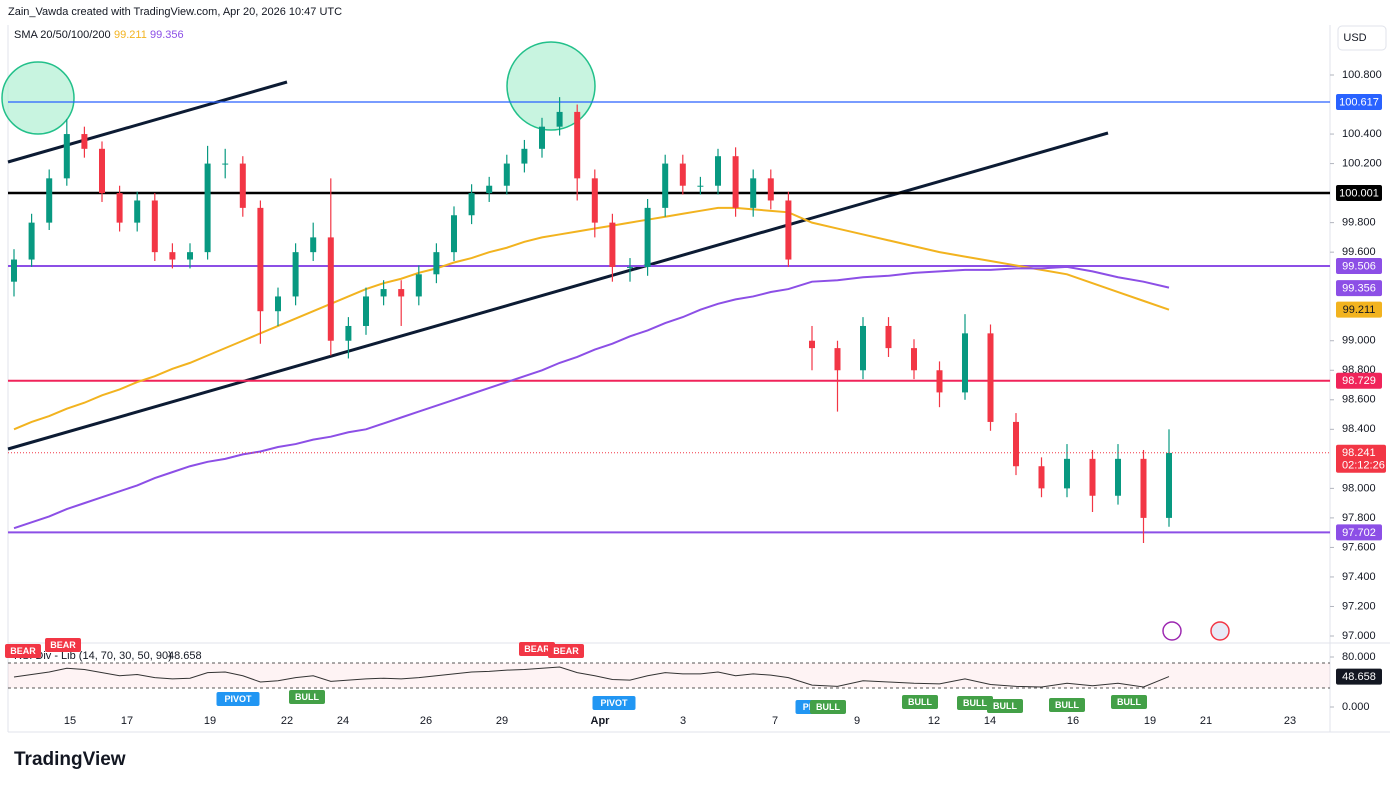 The width and height of the screenshot is (1400, 785). Describe the element at coordinates (1356, 707) in the screenshot. I see `y-tick-label: 0.000` at that location.